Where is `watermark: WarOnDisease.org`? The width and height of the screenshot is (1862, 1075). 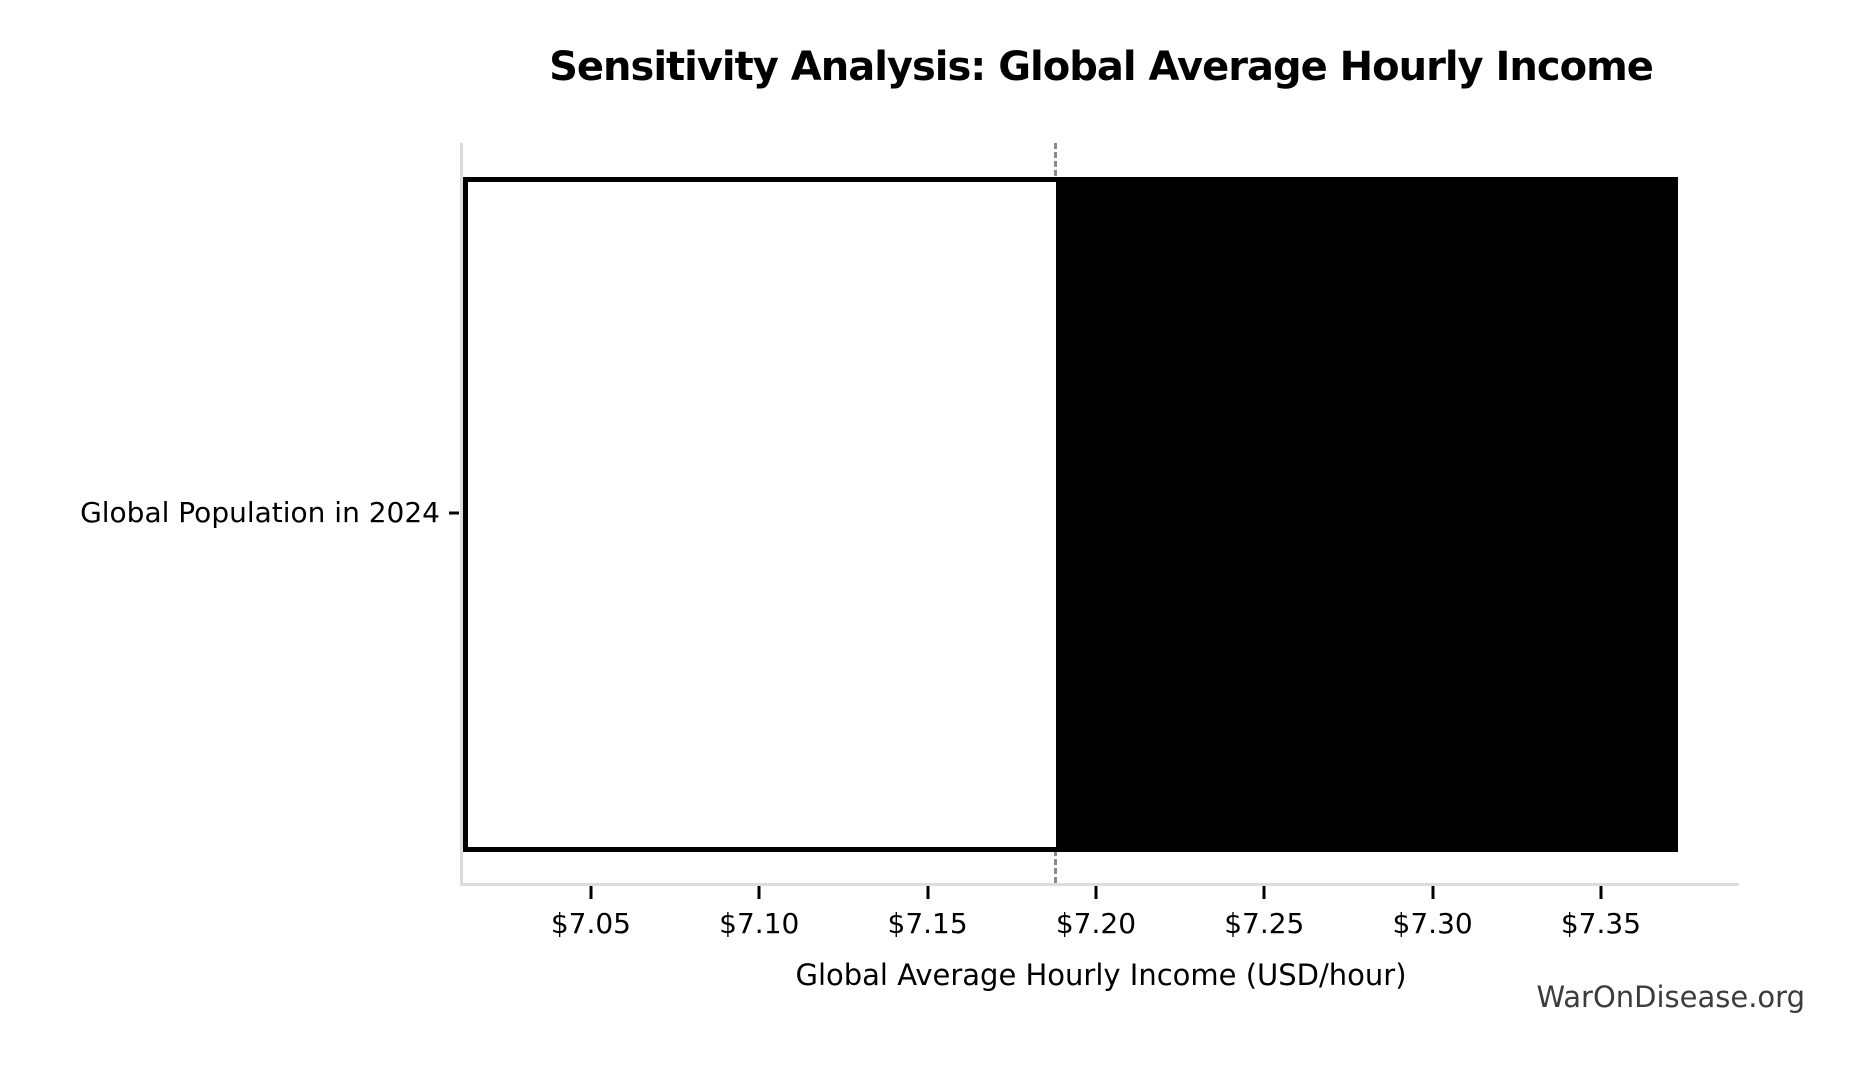 watermark: WarOnDisease.org is located at coordinates (1670, 997).